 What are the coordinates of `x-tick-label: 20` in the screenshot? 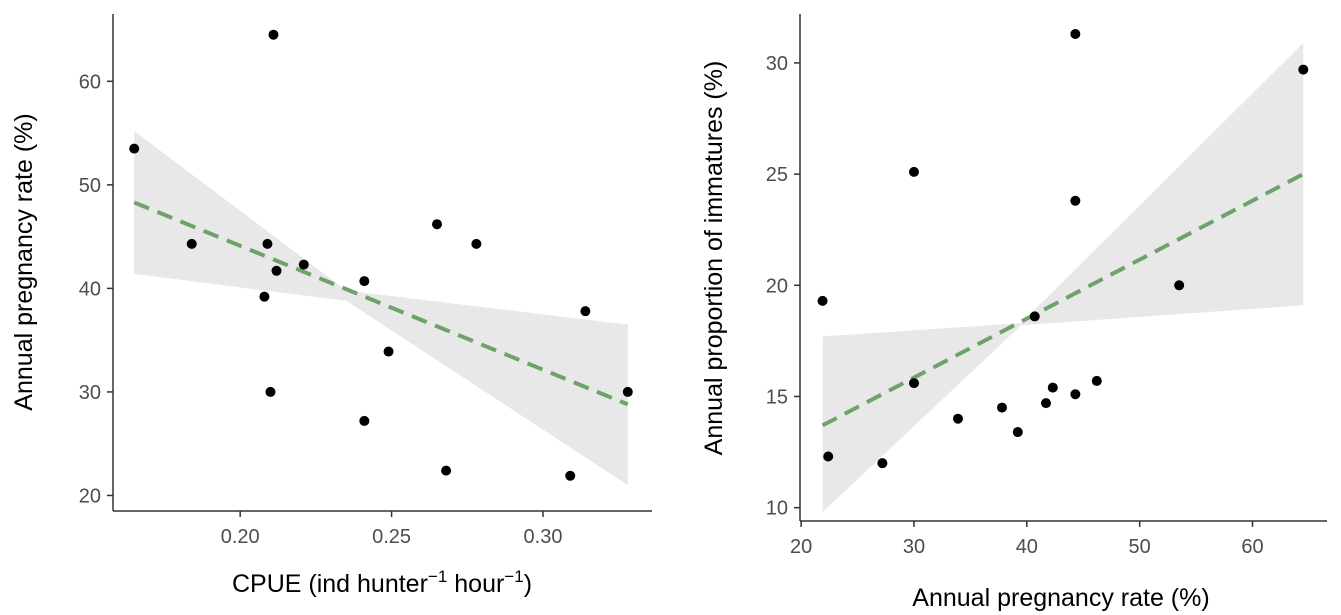 It's located at (801, 547).